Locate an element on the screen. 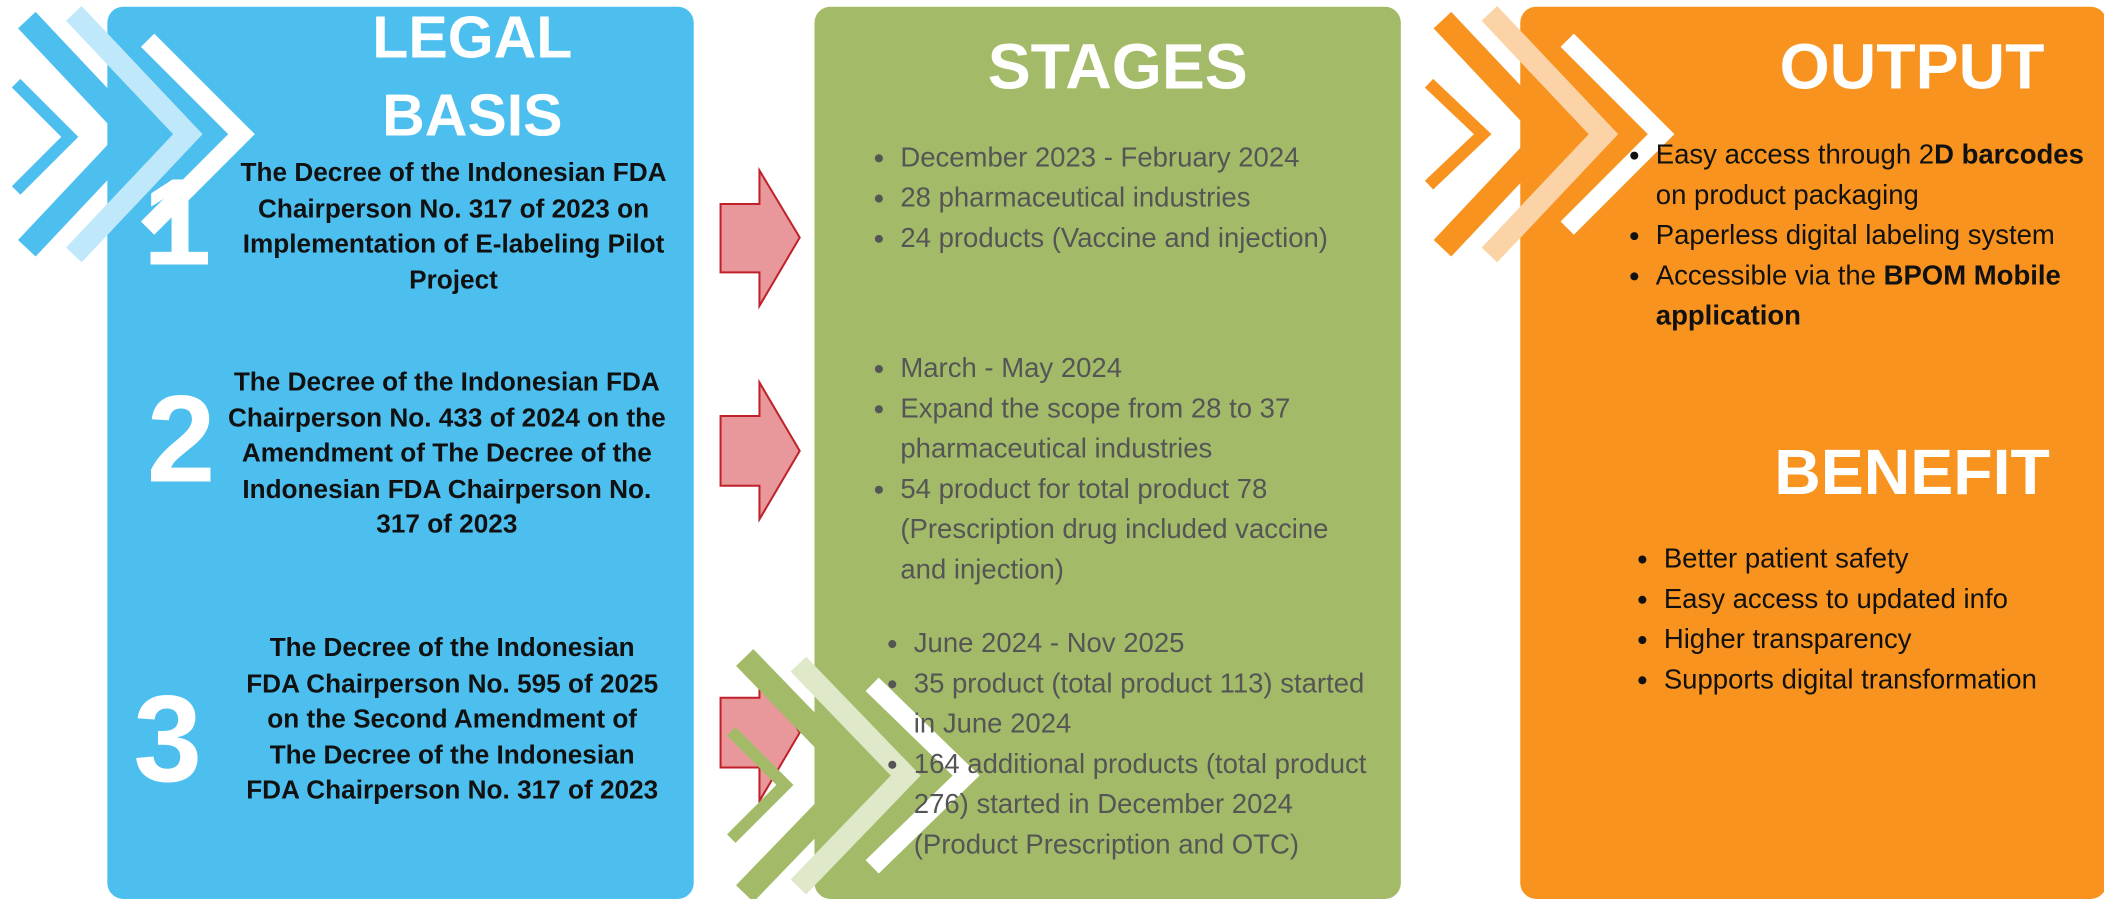  legal-number: 2 is located at coordinates (181, 440).